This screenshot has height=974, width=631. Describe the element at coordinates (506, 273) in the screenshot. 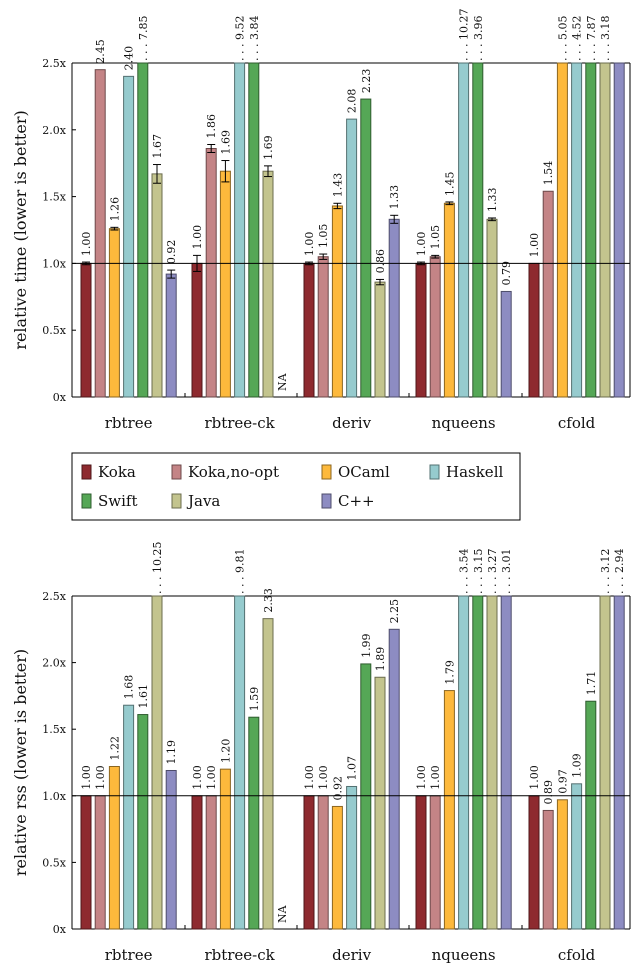

I see `data-label: 0.79` at that location.